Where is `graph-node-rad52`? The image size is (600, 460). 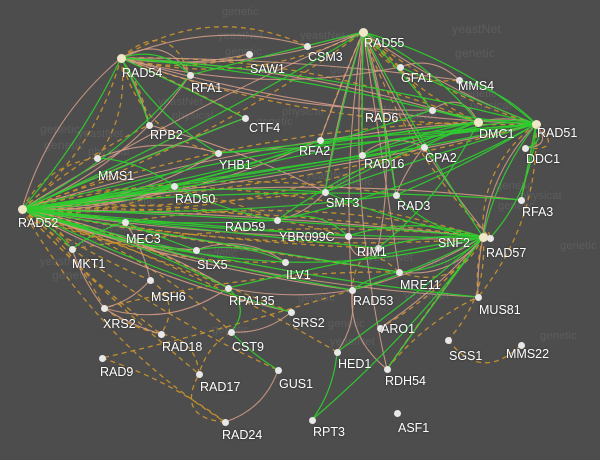 graph-node-rad52 is located at coordinates (22, 209).